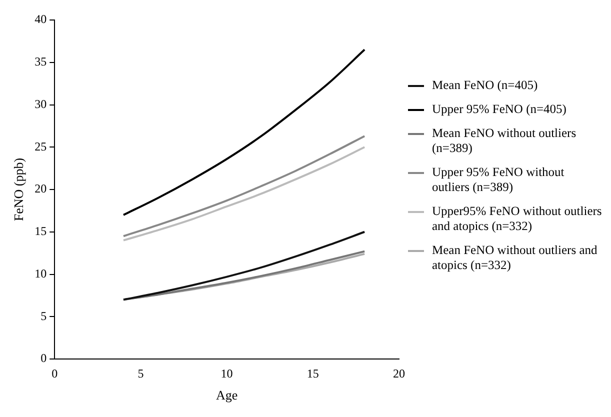 The width and height of the screenshot is (611, 417). Describe the element at coordinates (499, 109) in the screenshot. I see `legend-label: Upper 95% FeNO (n=405)` at that location.